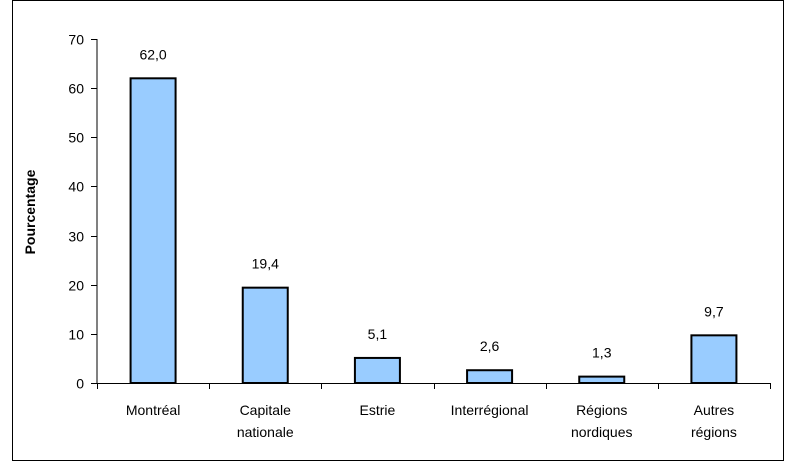 This screenshot has width=785, height=467. What do you see at coordinates (76, 40) in the screenshot?
I see `y-tick-label: 70` at bounding box center [76, 40].